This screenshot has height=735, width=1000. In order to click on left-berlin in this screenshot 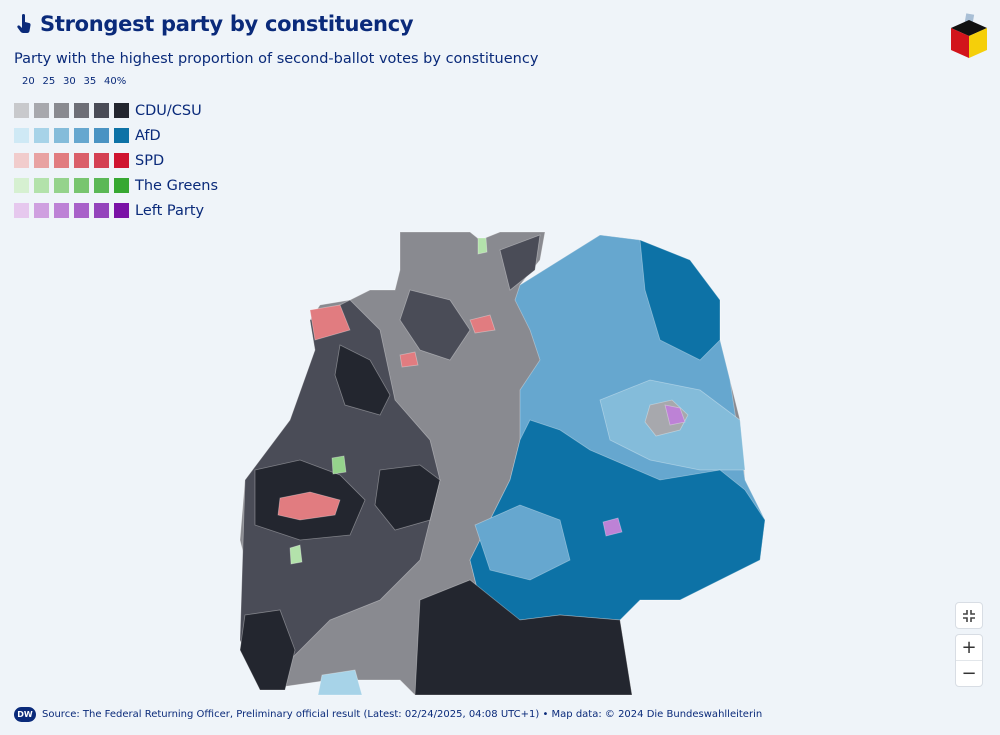, I will do `click(675, 415)`.